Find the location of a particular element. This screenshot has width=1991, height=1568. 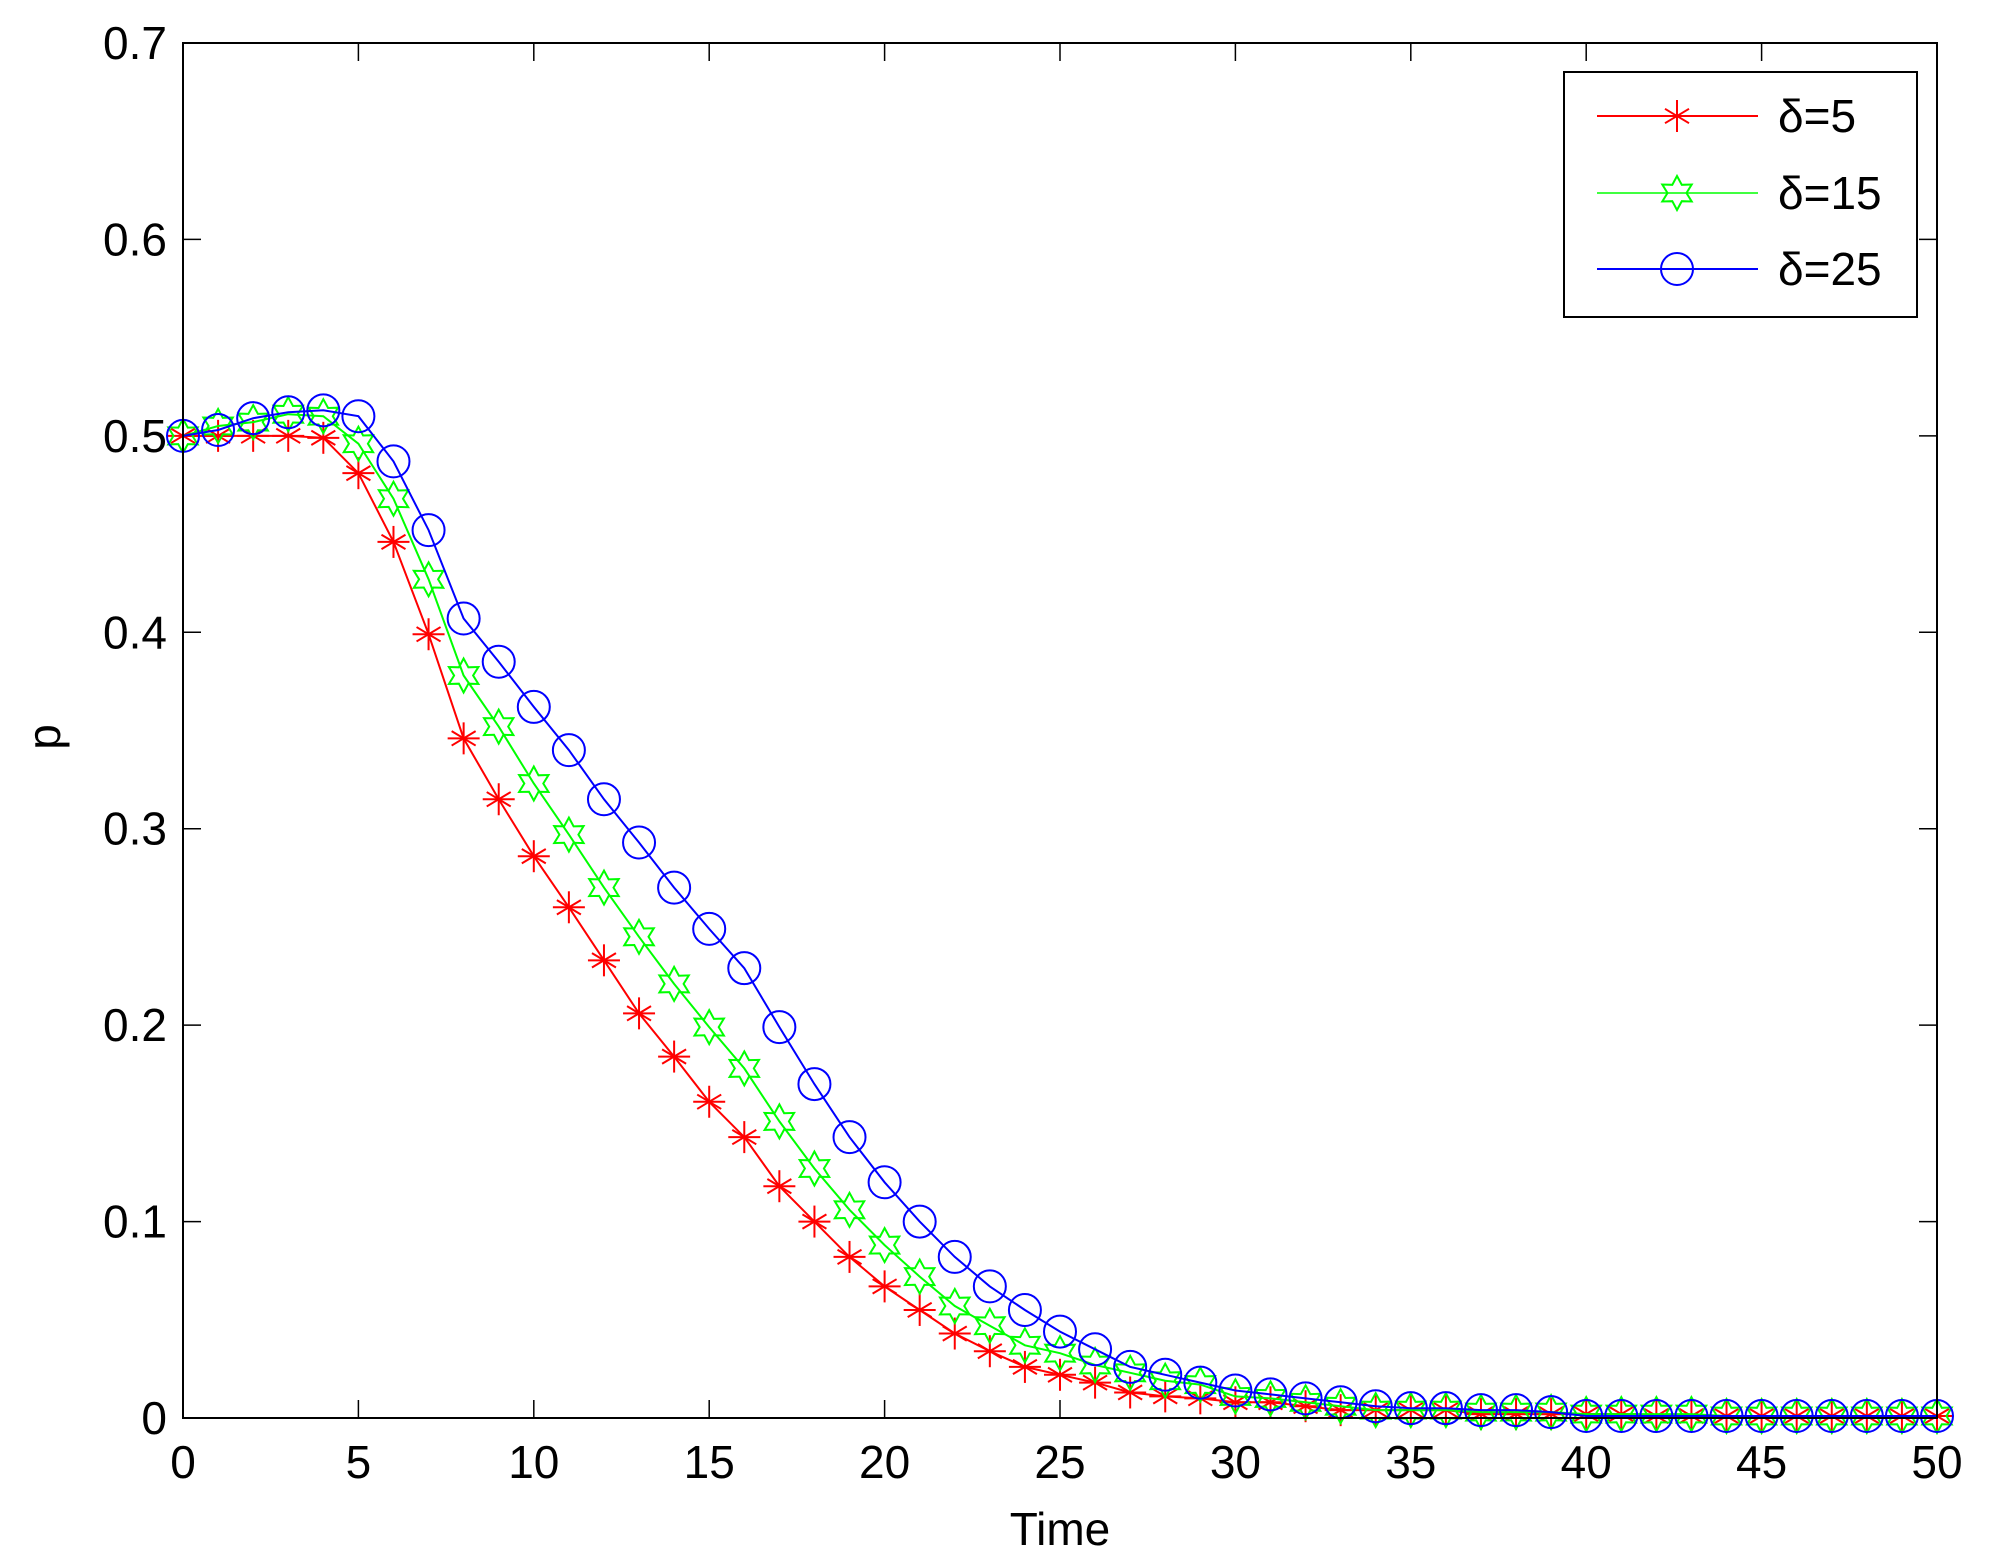

y-tick-labels: 0 0.1 0.2 0.3 0.4 0.5 0.6 0.7 is located at coordinates (135, 730).